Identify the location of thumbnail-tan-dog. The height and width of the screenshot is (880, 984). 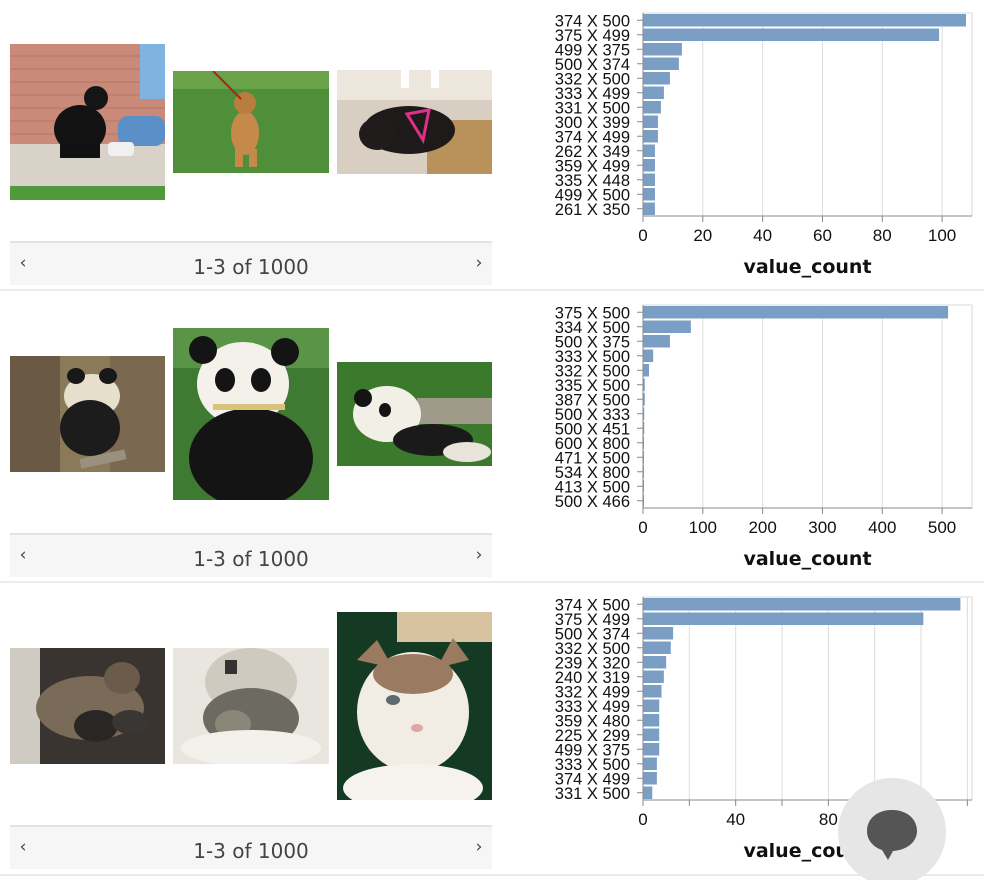
(251, 122).